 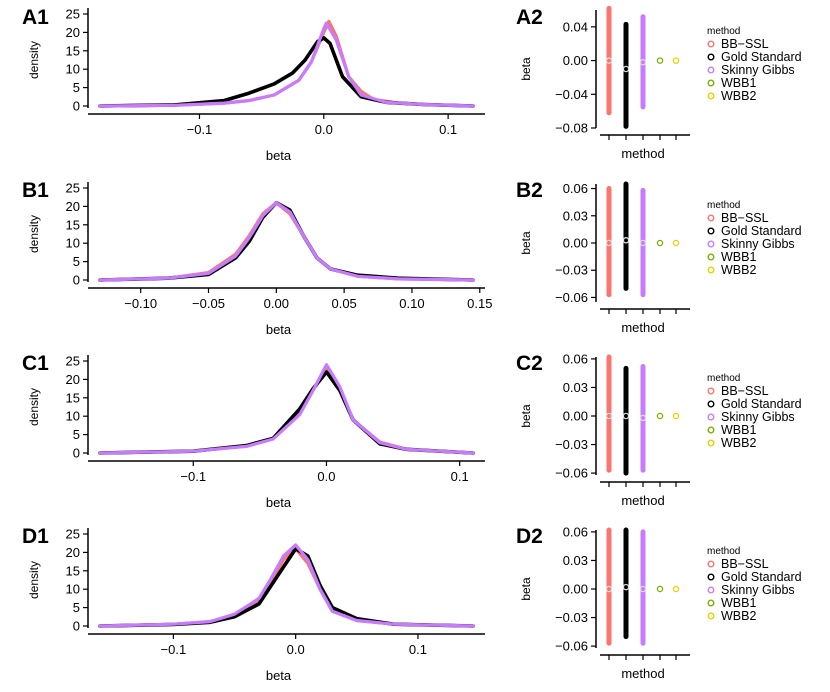 What do you see at coordinates (286, 585) in the screenshot?
I see `density-line-D1-skinny-gibbs` at bounding box center [286, 585].